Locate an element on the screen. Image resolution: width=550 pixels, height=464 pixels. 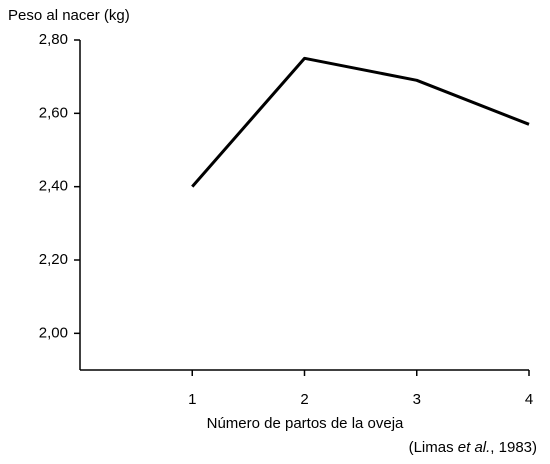
source-part: , 1983) is located at coordinates (513, 447).